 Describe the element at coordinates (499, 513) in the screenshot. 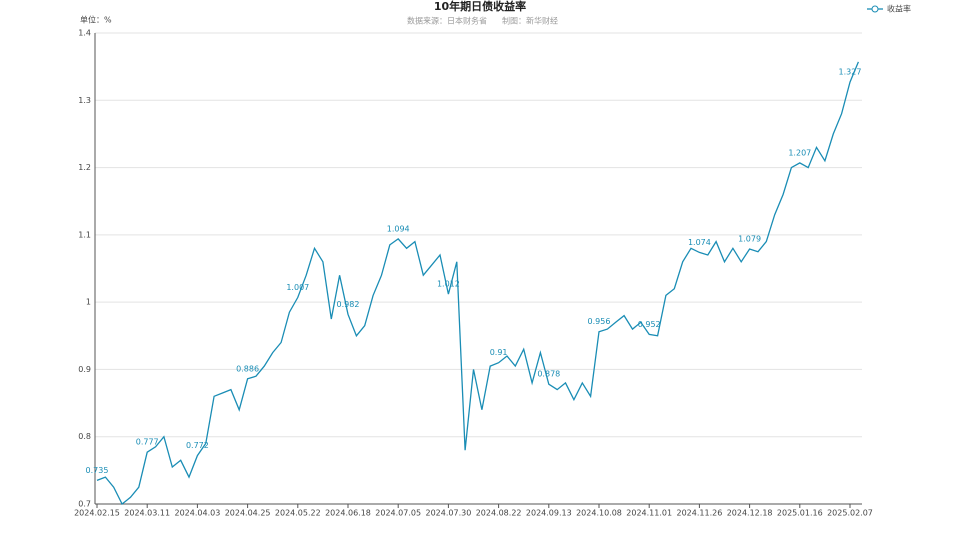

I see `x-tick-label: 2024.08.22` at that location.